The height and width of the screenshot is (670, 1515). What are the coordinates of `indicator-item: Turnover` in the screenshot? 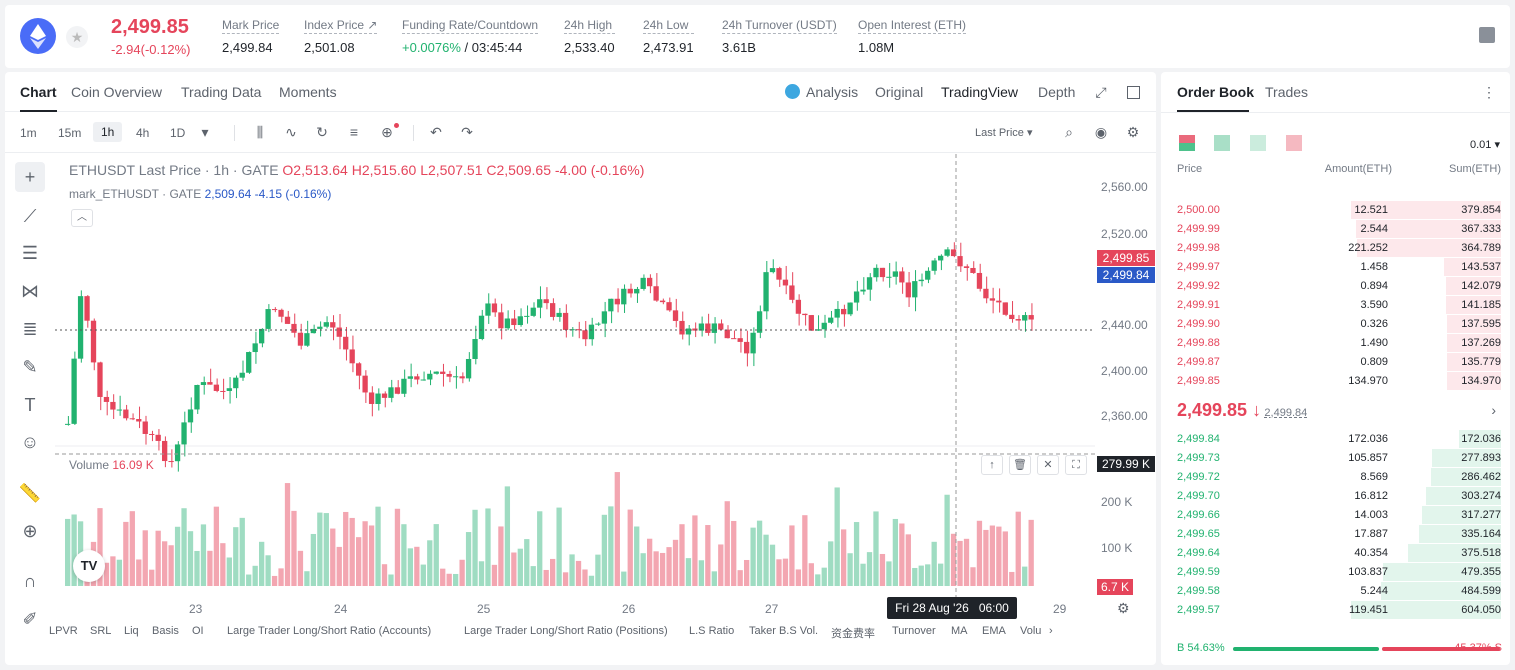 It's located at (914, 631).